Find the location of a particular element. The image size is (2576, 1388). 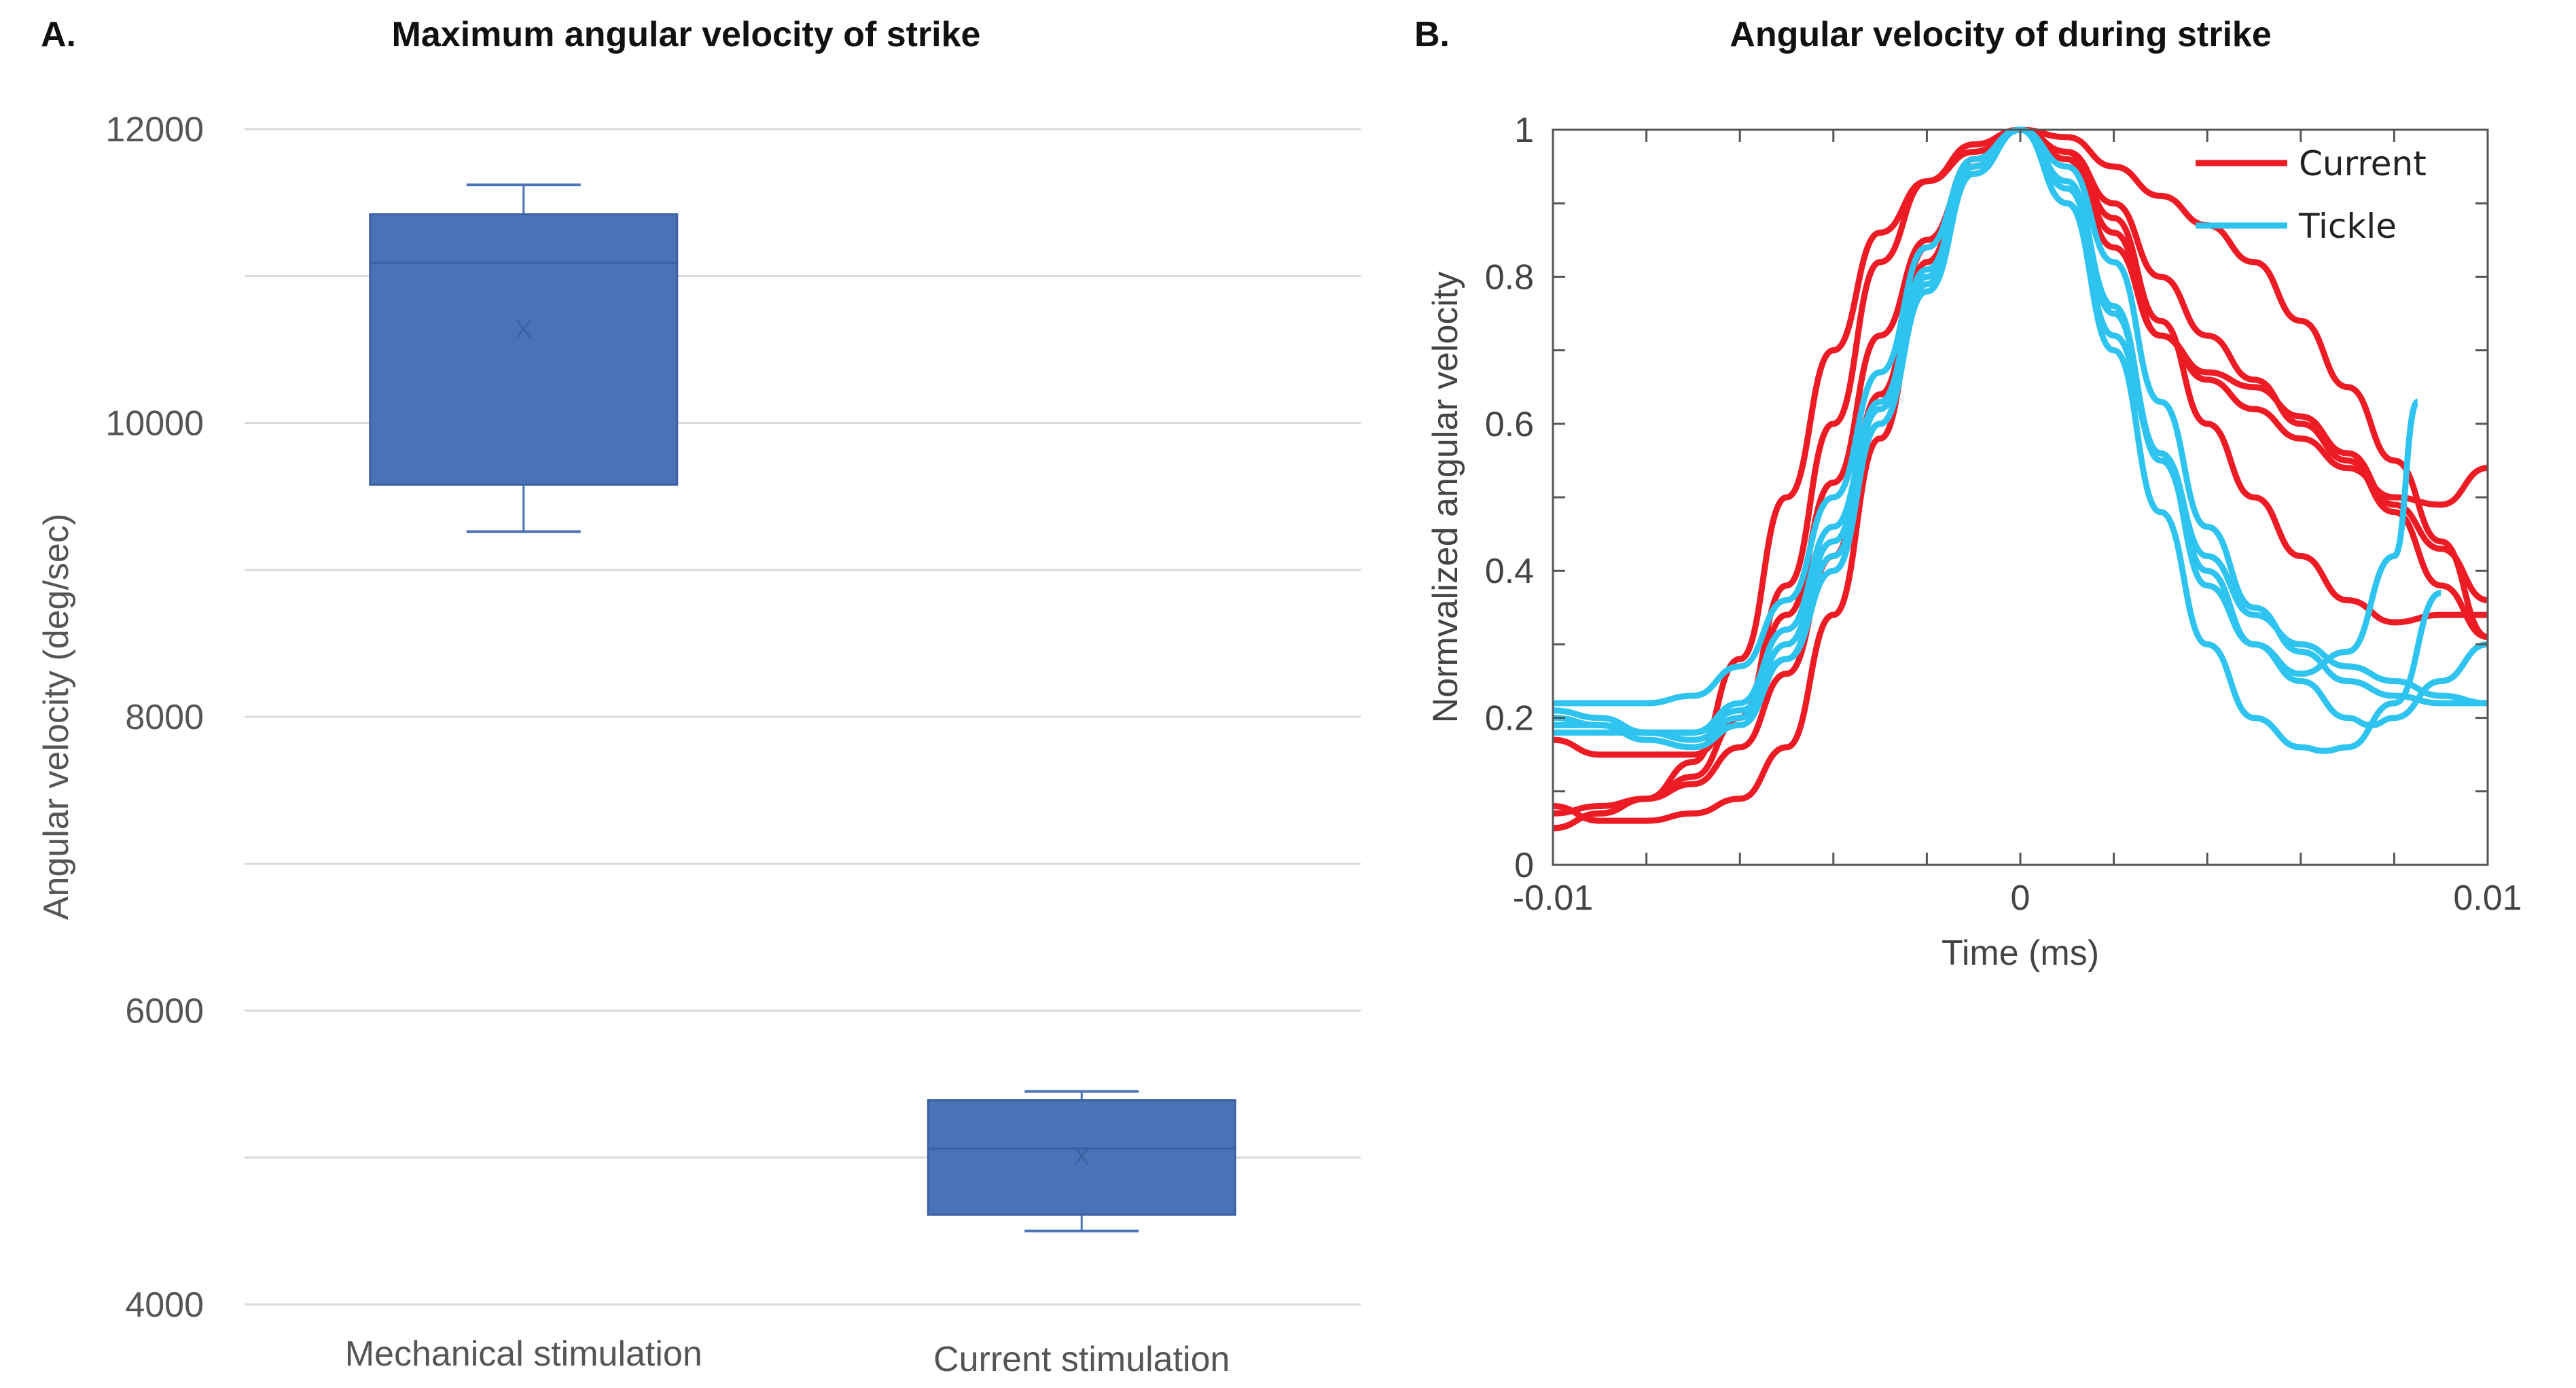

box-current is located at coordinates (1081, 1161).